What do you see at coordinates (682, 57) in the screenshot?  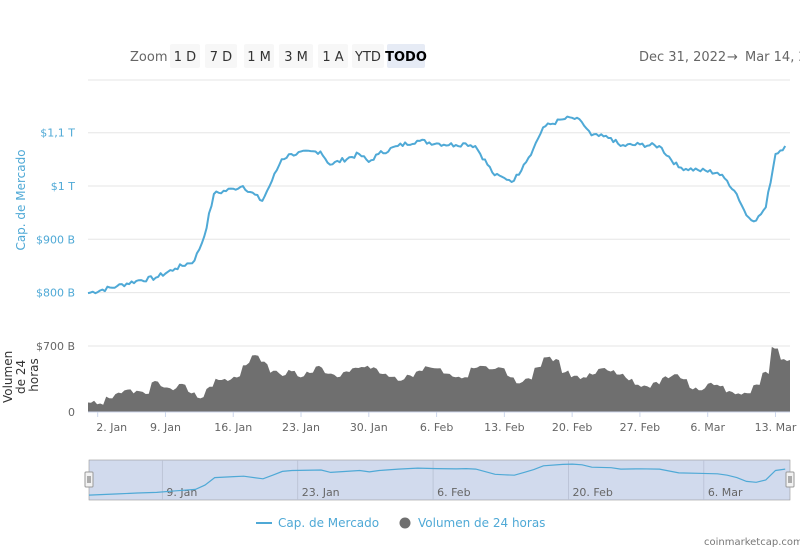 I see `date-range-from: Dec 31, 2022` at bounding box center [682, 57].